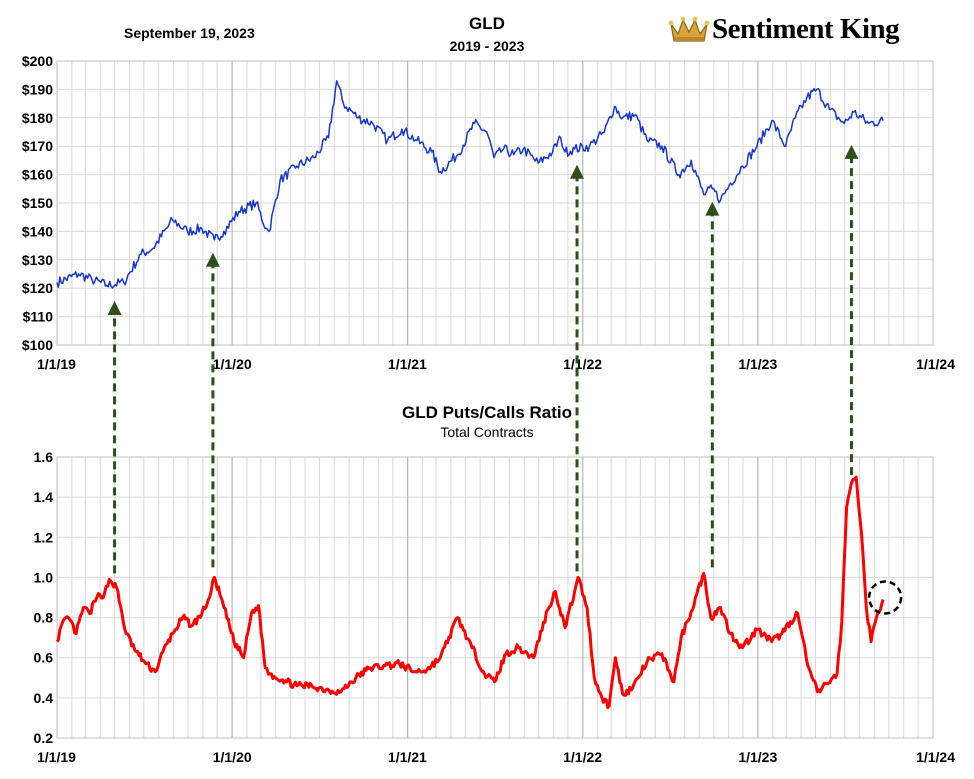 The width and height of the screenshot is (974, 779). What do you see at coordinates (44, 618) in the screenshot?
I see `ratio-y-tick-label: 0.8` at bounding box center [44, 618].